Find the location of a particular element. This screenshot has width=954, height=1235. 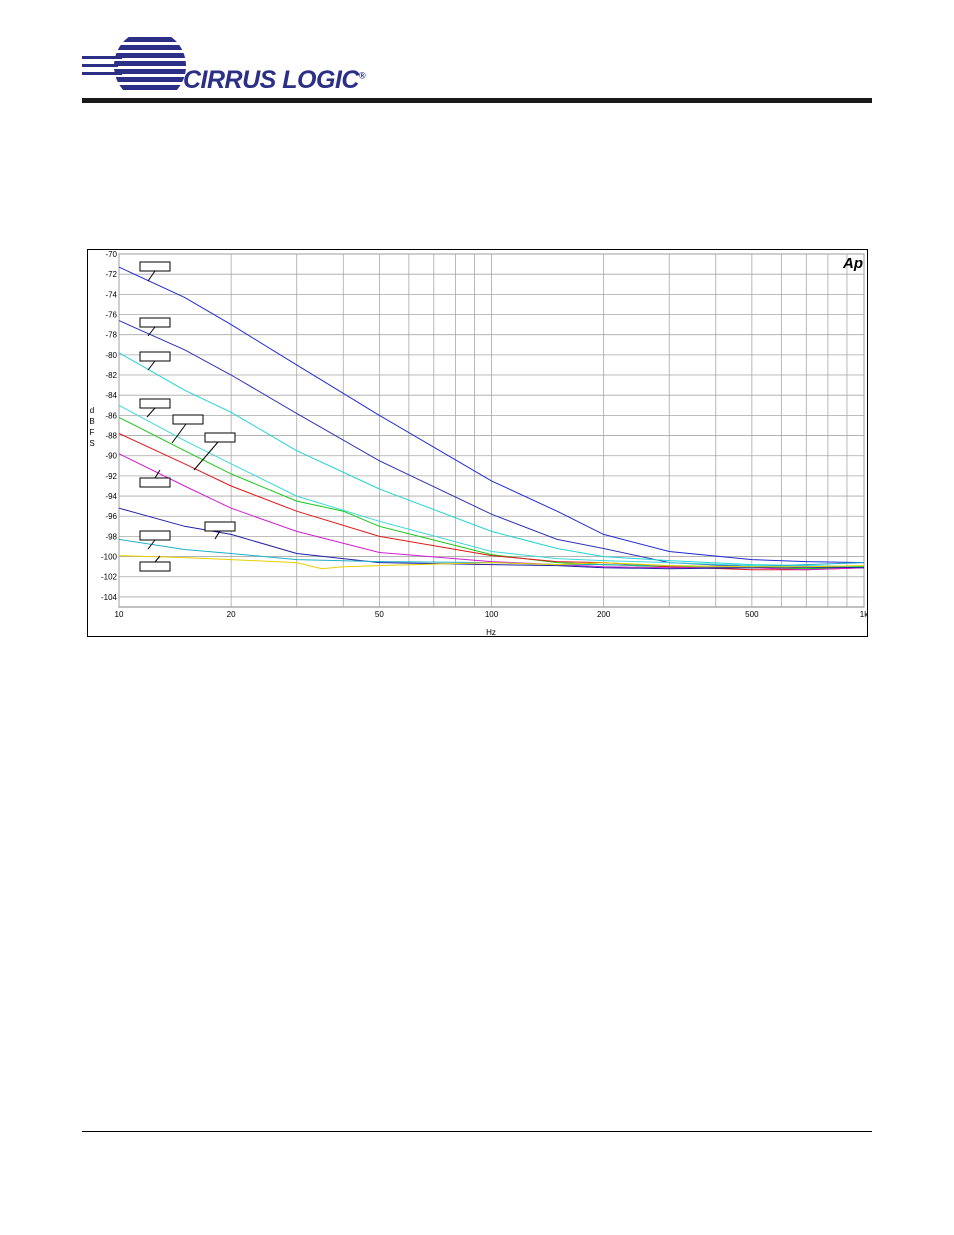

y-tick-label: -96 is located at coordinates (111, 516).